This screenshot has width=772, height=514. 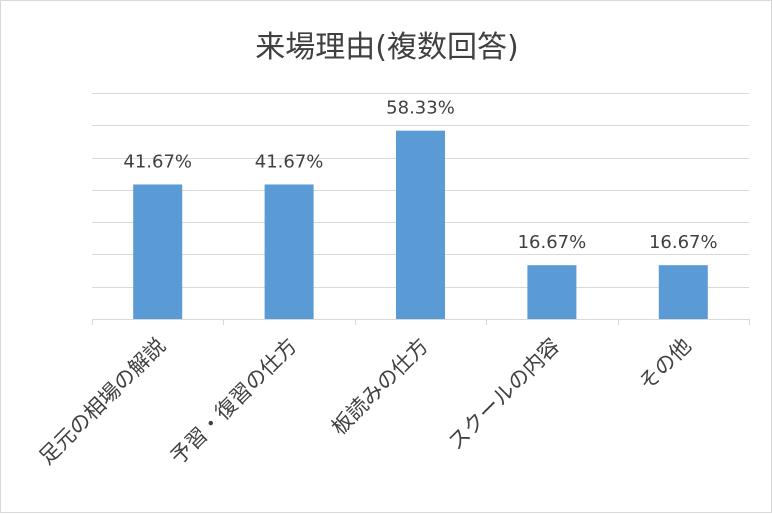 I want to click on category-label: 予習・復習の仕方, so click(x=234, y=402).